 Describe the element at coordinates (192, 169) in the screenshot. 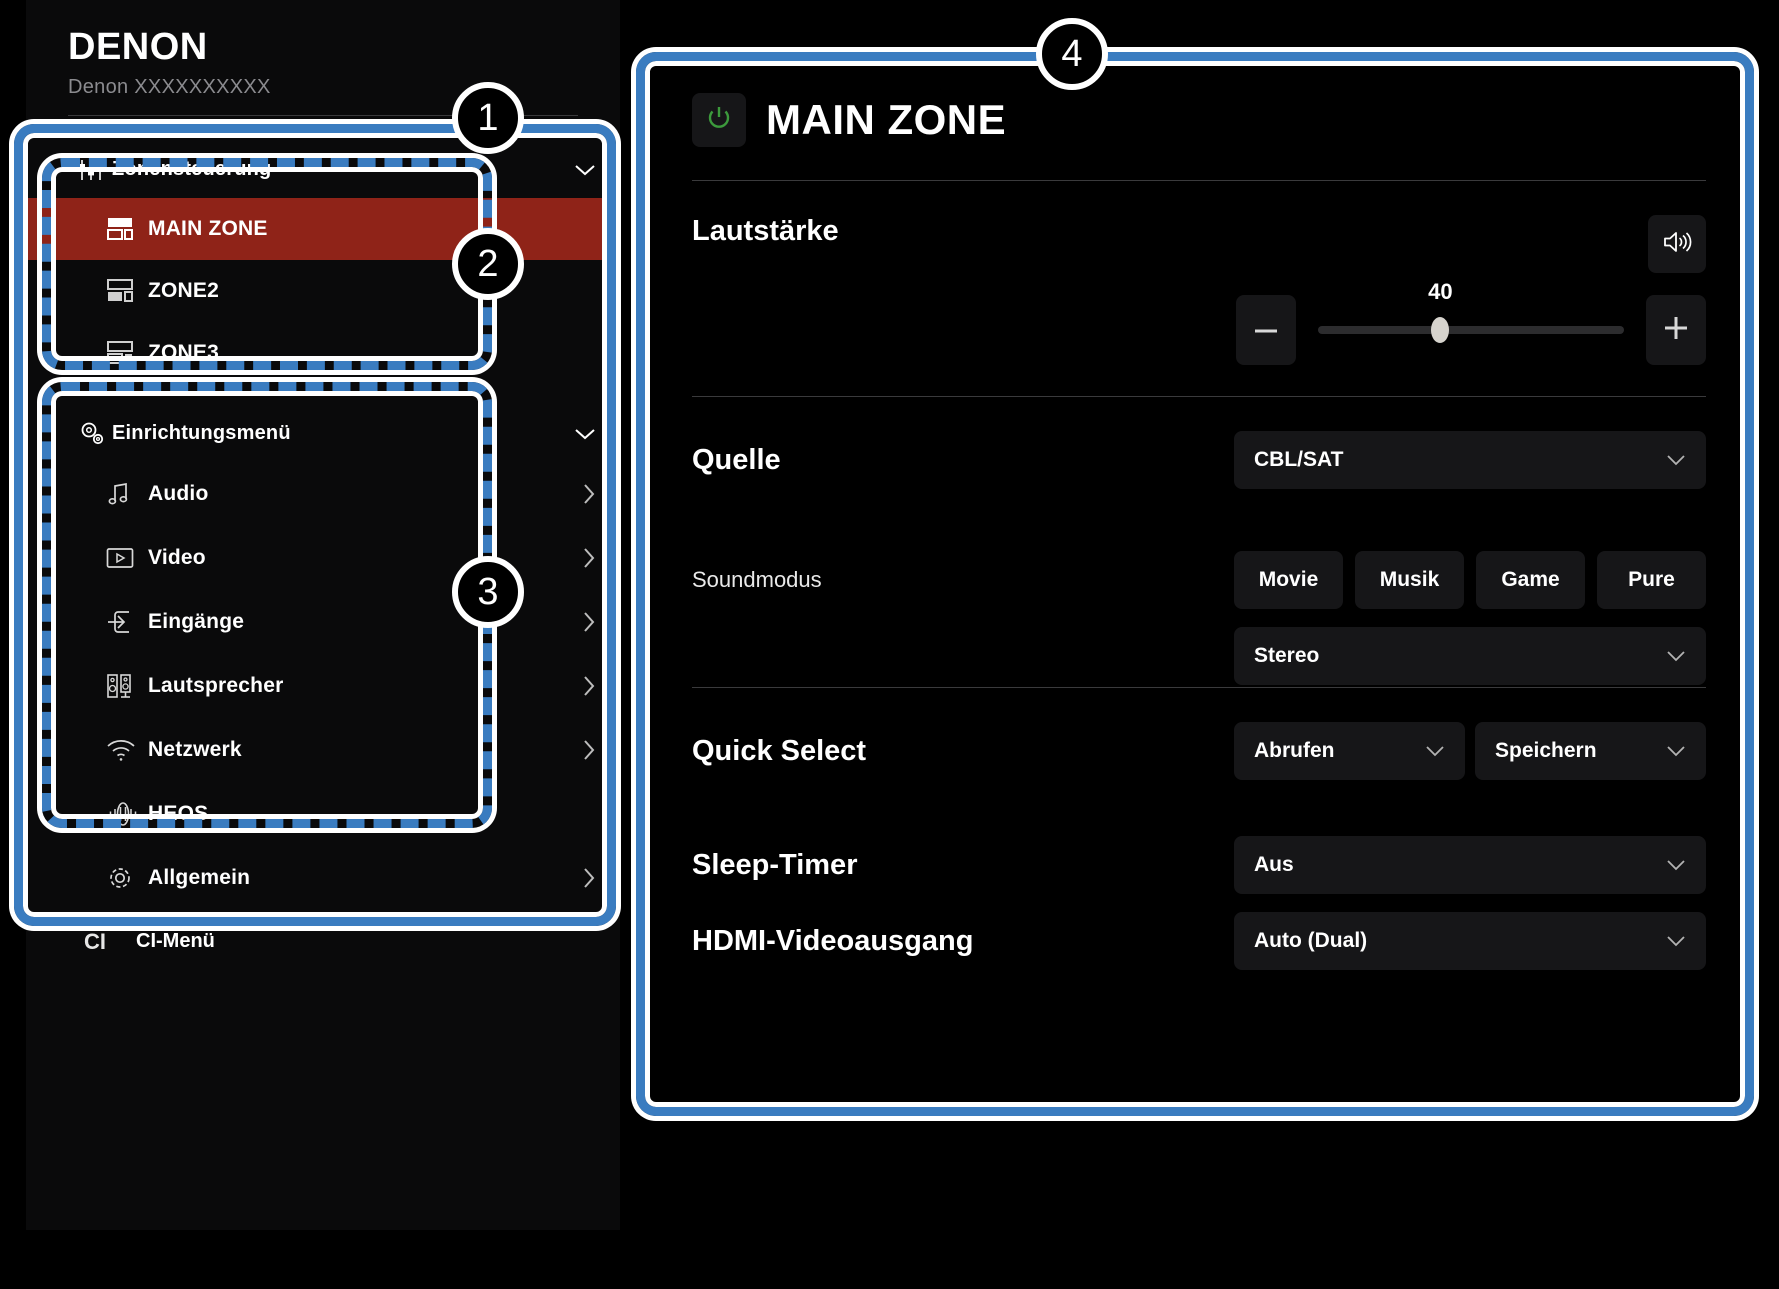

I see `zone-control-label: Zonensteuerung` at that location.